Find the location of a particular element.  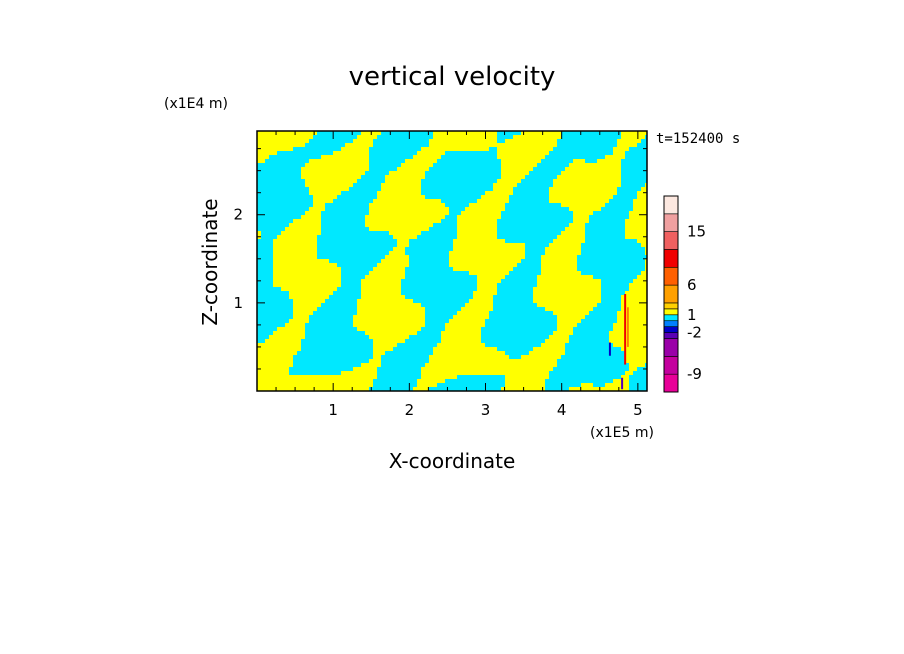

y-tick-label: 2 is located at coordinates (238, 215).